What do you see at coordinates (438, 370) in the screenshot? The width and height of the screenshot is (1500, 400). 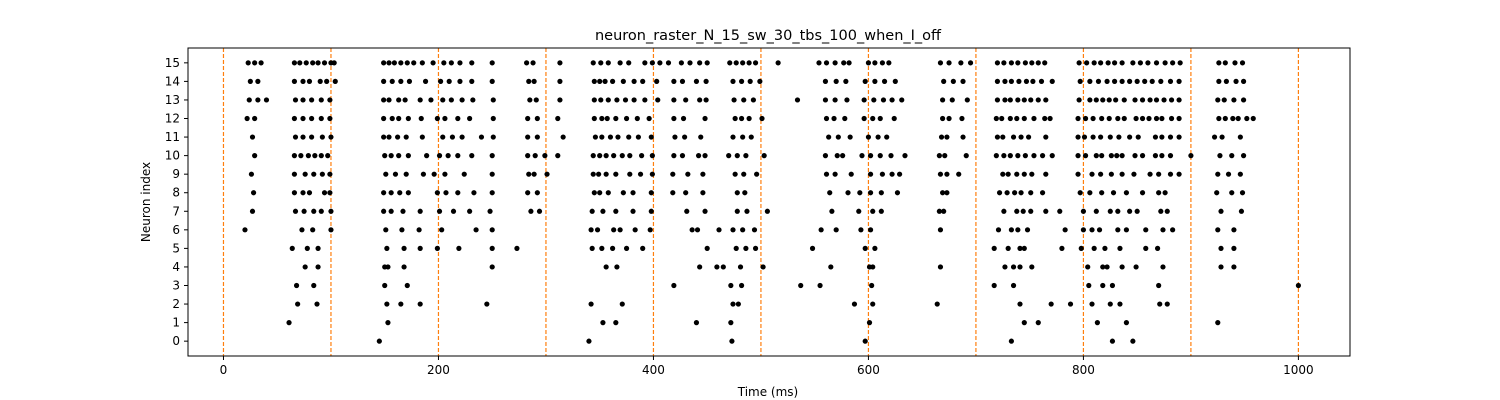 I see `x-tick-label: 200` at bounding box center [438, 370].